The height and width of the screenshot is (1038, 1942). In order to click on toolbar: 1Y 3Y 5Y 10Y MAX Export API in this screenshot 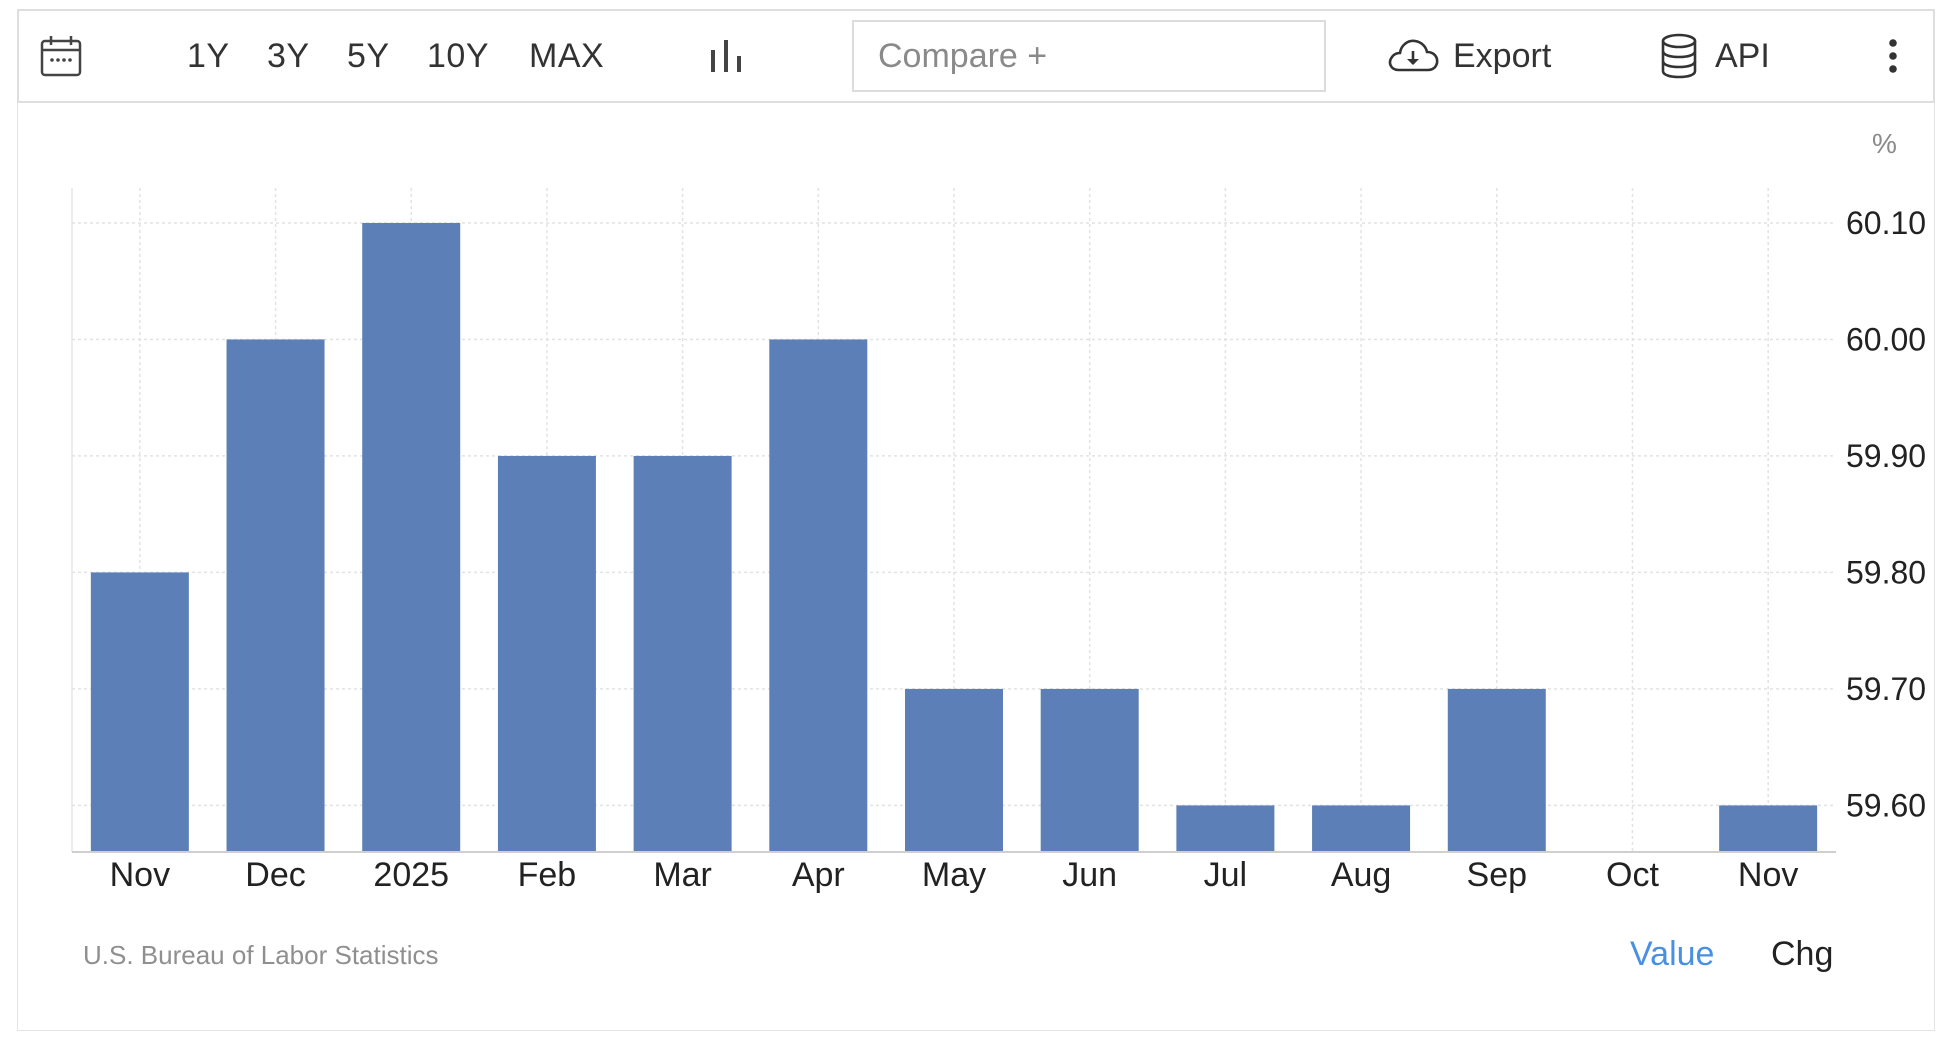, I will do `click(976, 56)`.